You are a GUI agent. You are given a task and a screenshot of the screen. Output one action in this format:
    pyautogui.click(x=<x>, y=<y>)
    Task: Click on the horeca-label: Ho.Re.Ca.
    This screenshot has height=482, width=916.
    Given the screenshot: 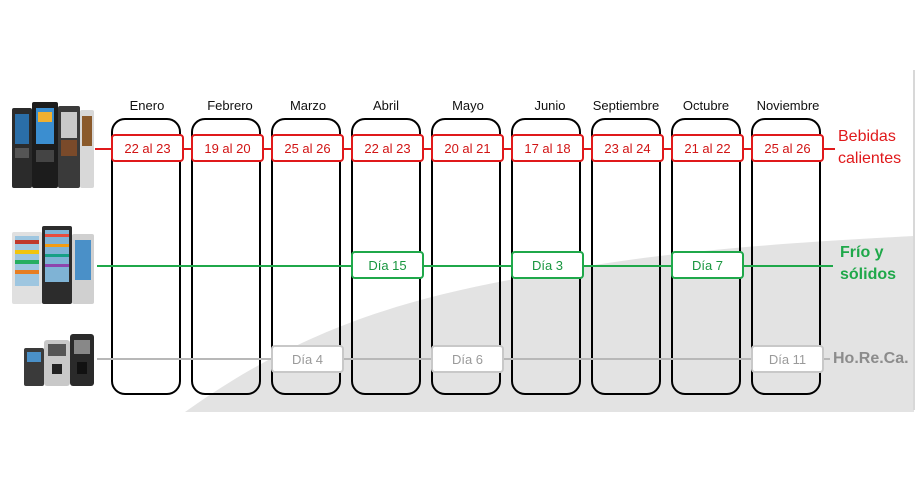 What is the action you would take?
    pyautogui.click(x=871, y=358)
    